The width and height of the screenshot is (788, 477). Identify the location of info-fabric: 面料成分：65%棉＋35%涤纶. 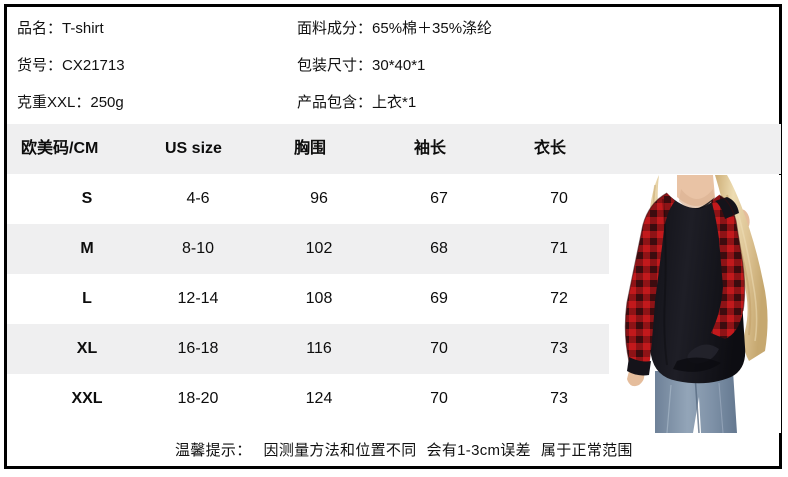
(394, 29).